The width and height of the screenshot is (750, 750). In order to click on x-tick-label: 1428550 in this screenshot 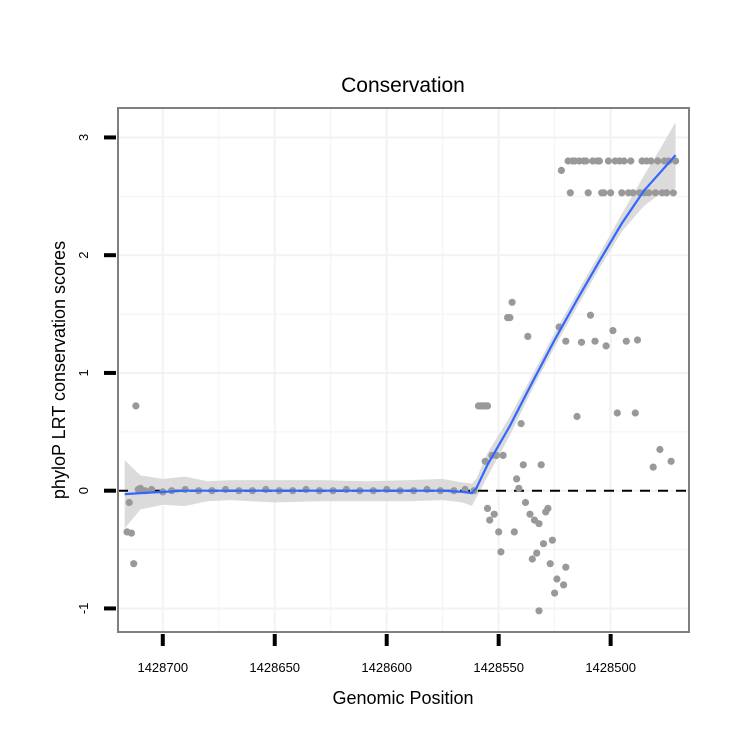, I will do `click(498, 667)`.